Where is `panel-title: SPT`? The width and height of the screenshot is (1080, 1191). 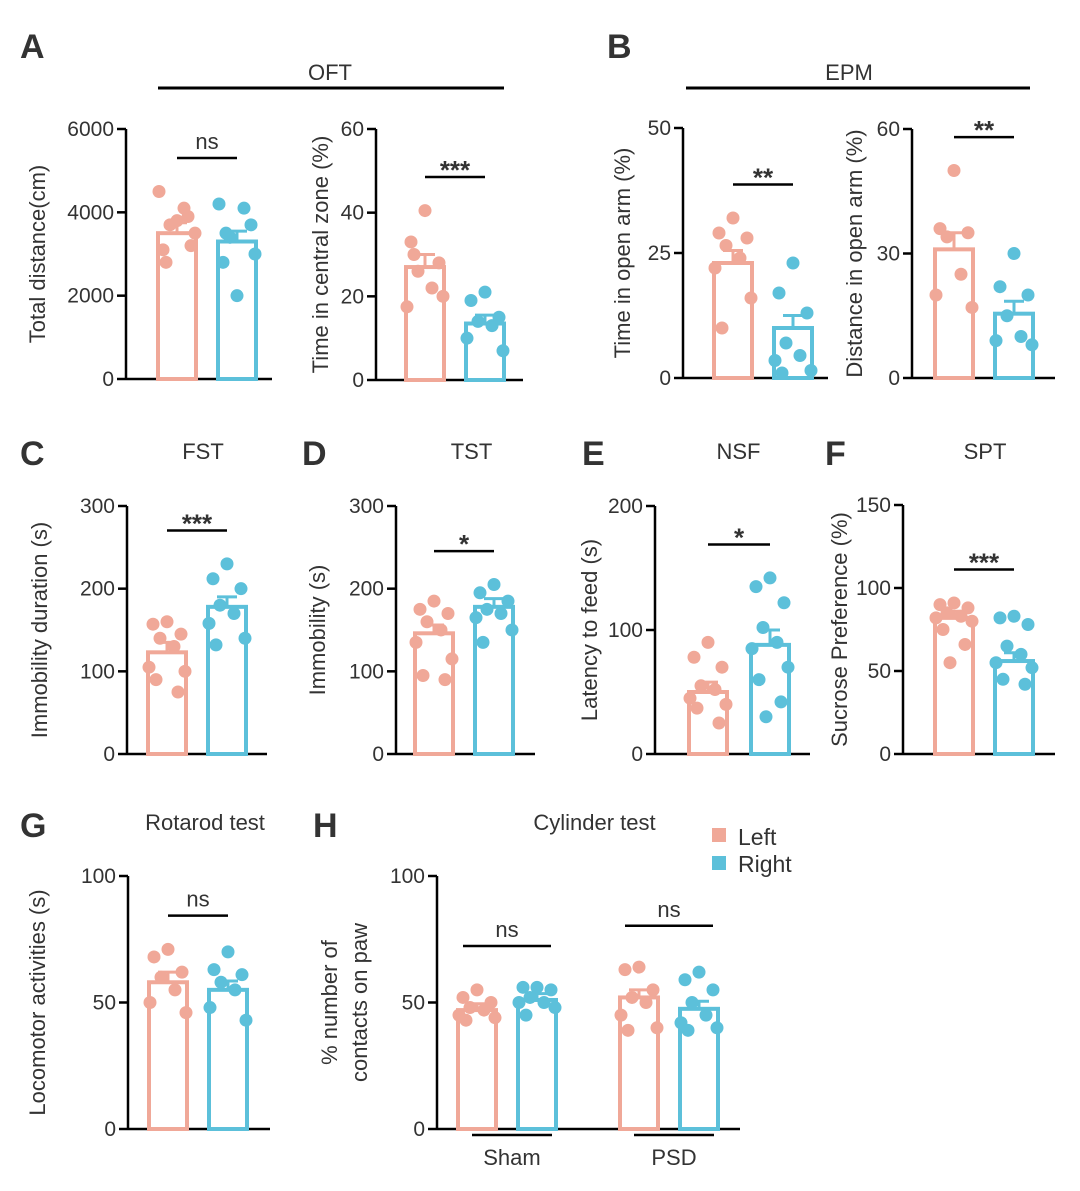 panel-title: SPT is located at coordinates (985, 451).